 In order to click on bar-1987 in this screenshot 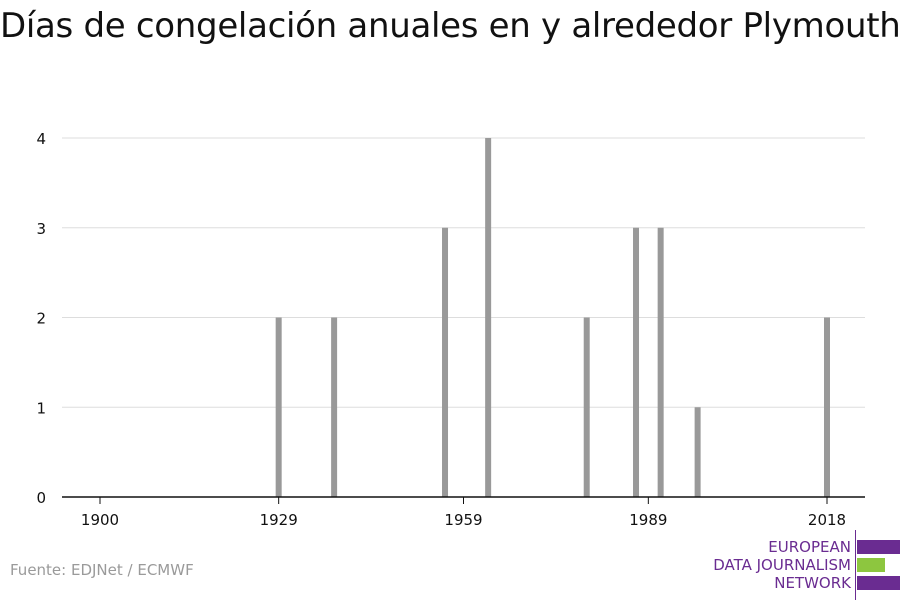, I will do `click(636, 362)`.